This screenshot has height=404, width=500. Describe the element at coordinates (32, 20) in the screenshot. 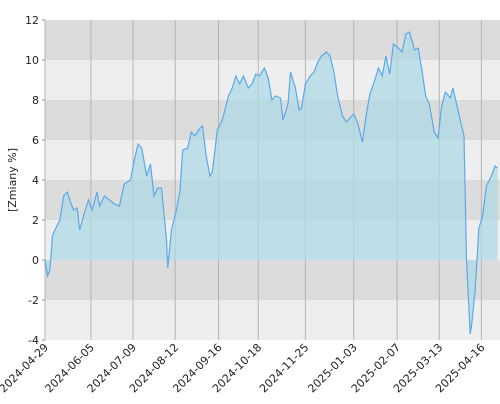

I see `y-tick-label: 12` at that location.